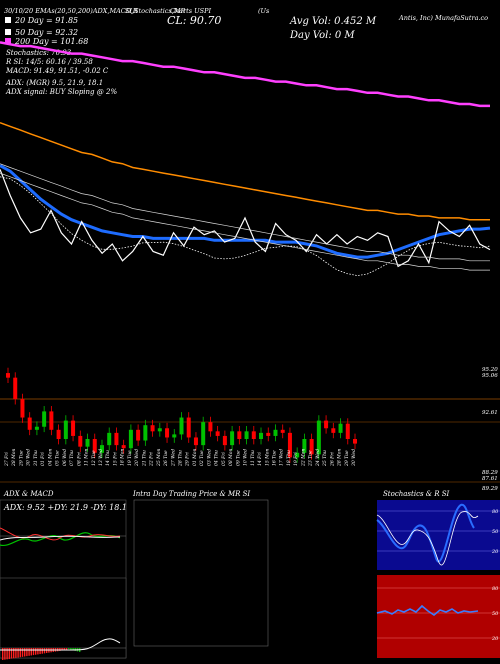  Describe the element at coordinates (495, 532) in the screenshot. I see `stoch-tick: 50` at that location.